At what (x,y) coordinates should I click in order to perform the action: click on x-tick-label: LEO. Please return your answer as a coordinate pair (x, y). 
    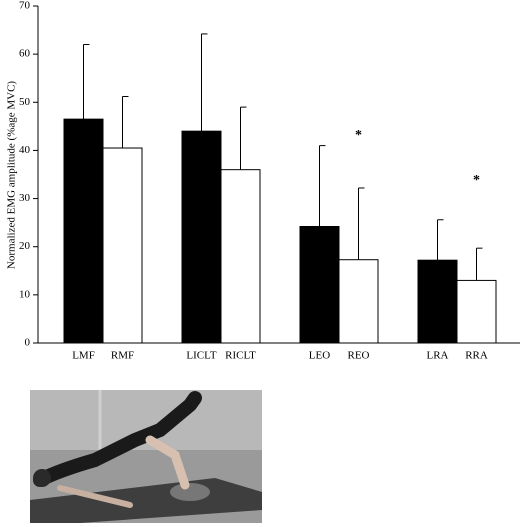
    Looking at the image, I should click on (319, 356).